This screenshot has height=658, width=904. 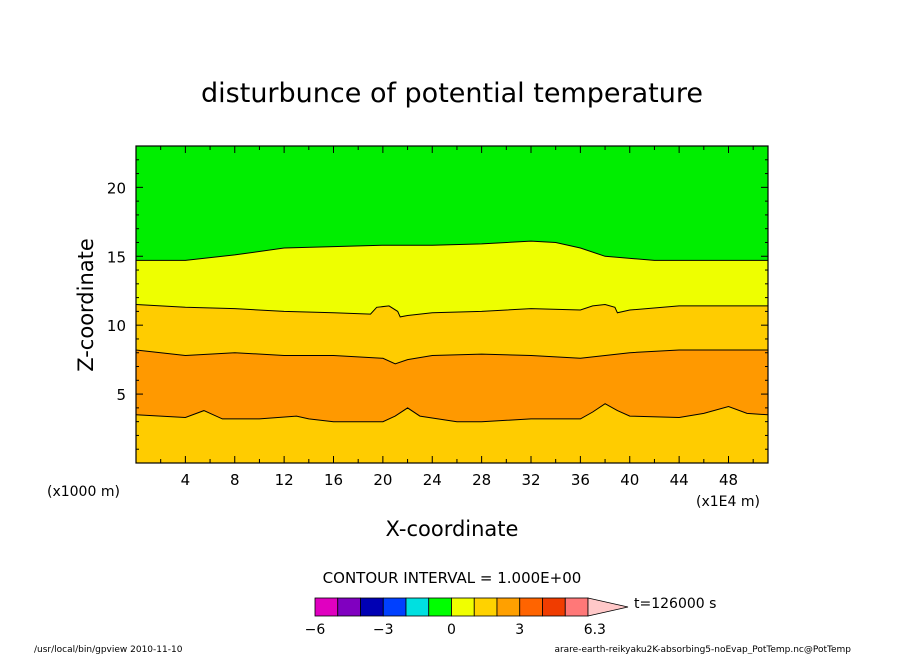 I want to click on colorbar-arrow, so click(x=608, y=607).